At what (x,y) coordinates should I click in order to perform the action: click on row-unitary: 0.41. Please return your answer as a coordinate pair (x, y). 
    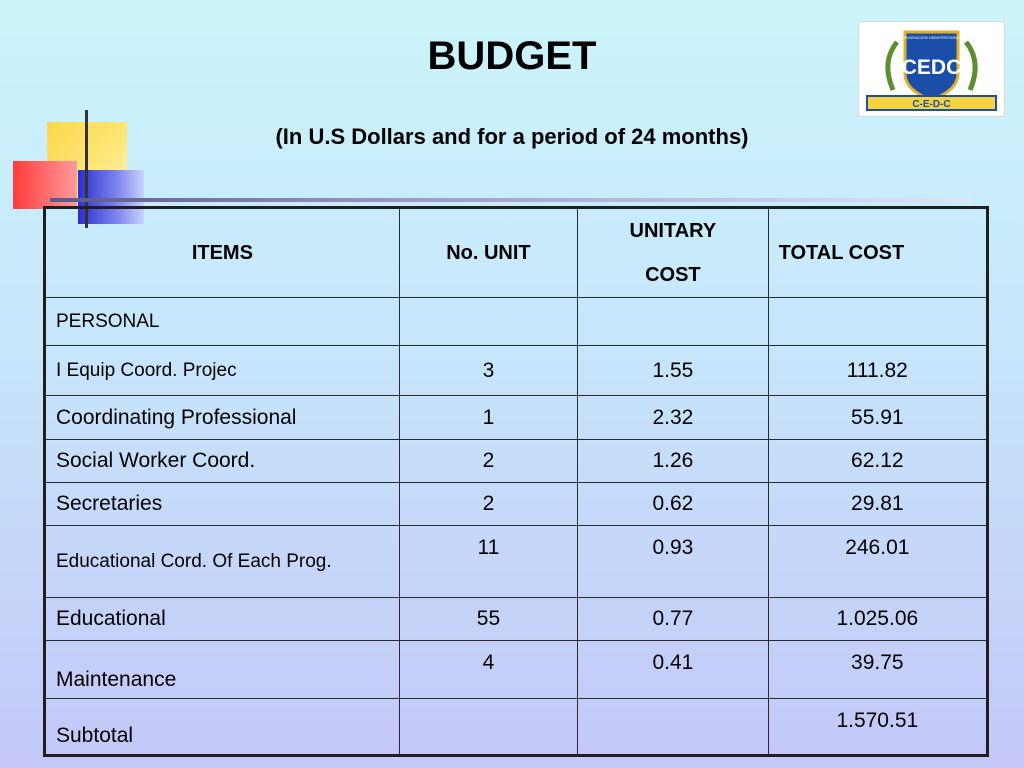
    Looking at the image, I should click on (673, 669).